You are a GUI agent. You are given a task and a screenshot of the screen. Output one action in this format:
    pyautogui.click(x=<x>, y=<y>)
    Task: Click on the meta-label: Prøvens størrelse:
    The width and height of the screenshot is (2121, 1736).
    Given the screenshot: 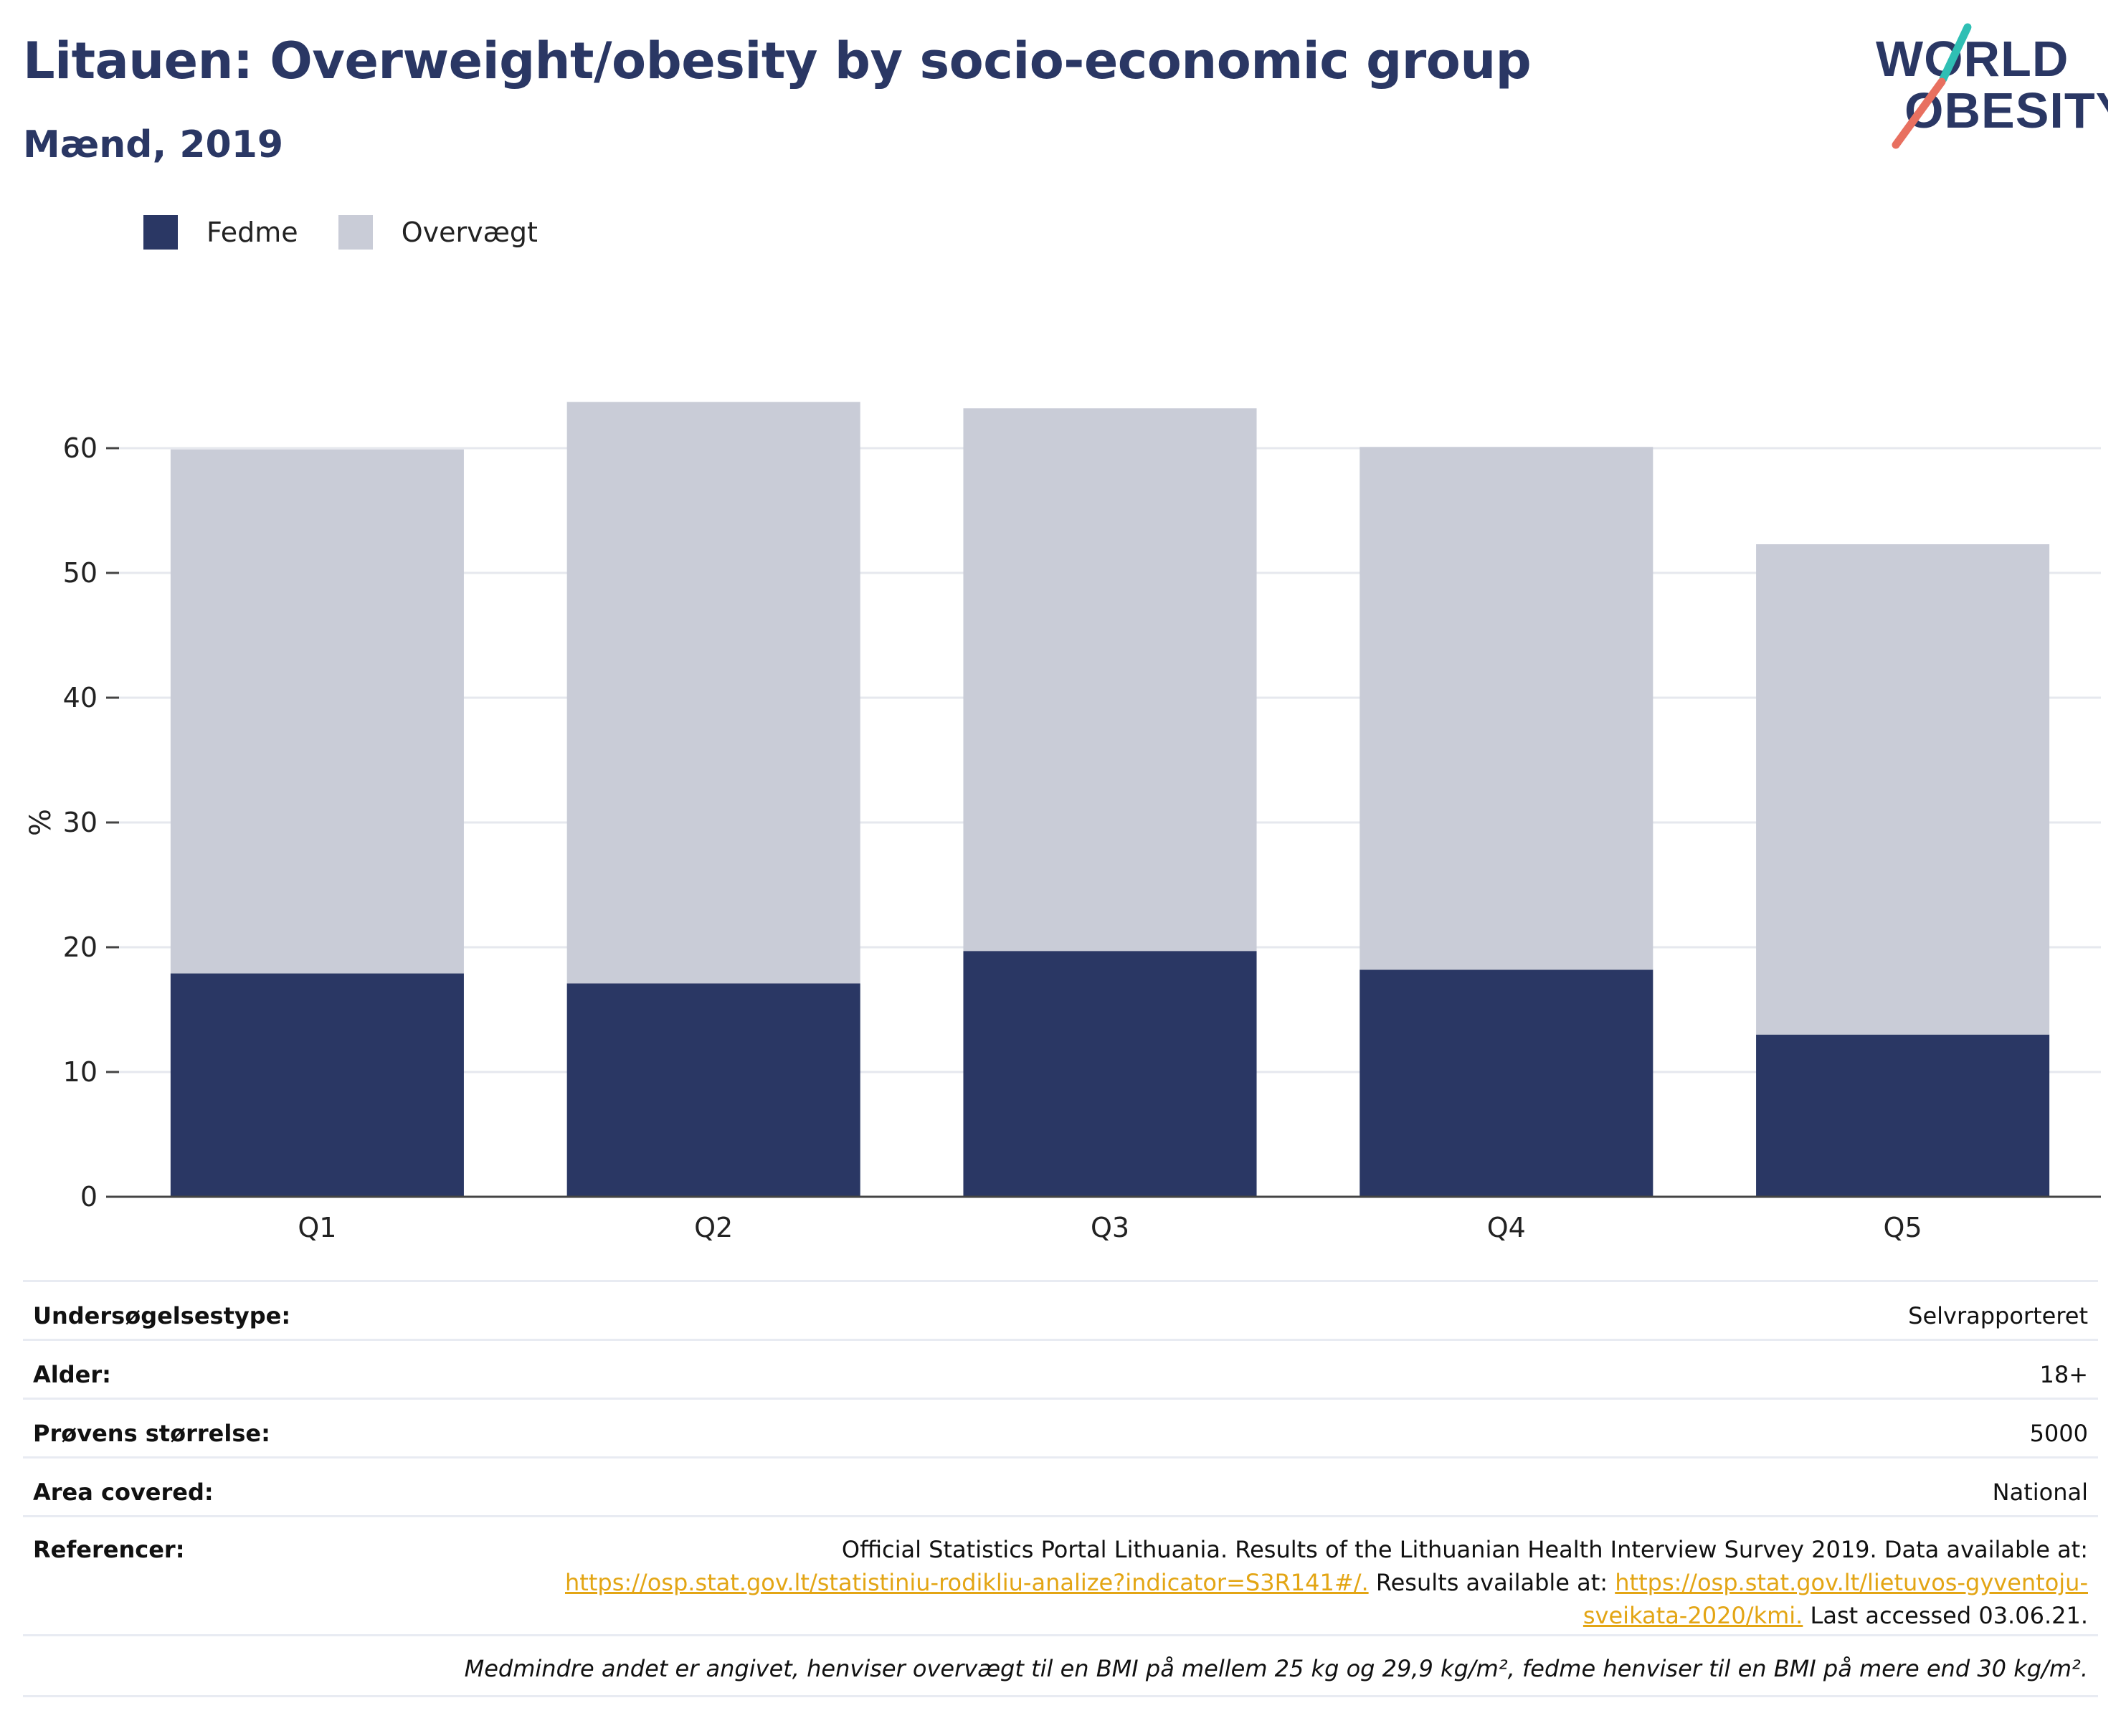 What is the action you would take?
    pyautogui.click(x=181, y=1428)
    